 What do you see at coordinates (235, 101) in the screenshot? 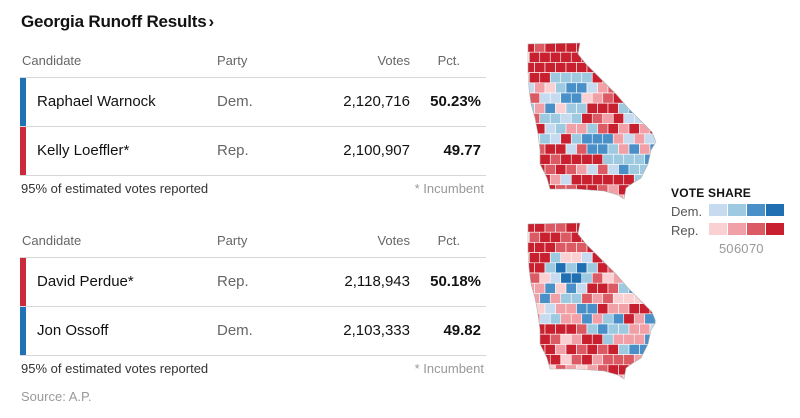
I see `candidate-party: Dem.` at bounding box center [235, 101].